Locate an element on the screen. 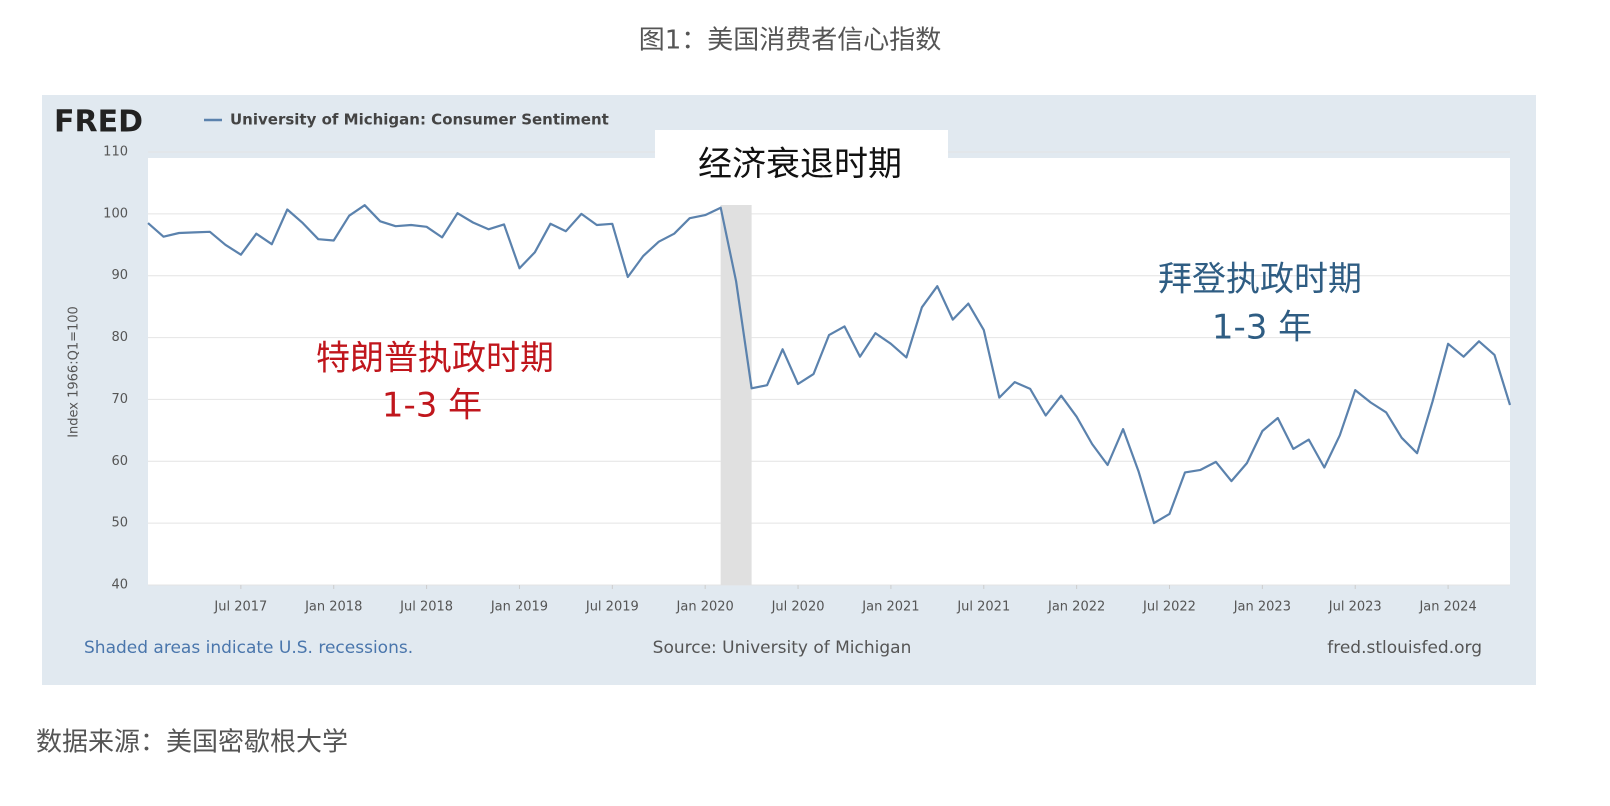 This screenshot has width=1610, height=806. y-tick-label: 90 is located at coordinates (119, 275).